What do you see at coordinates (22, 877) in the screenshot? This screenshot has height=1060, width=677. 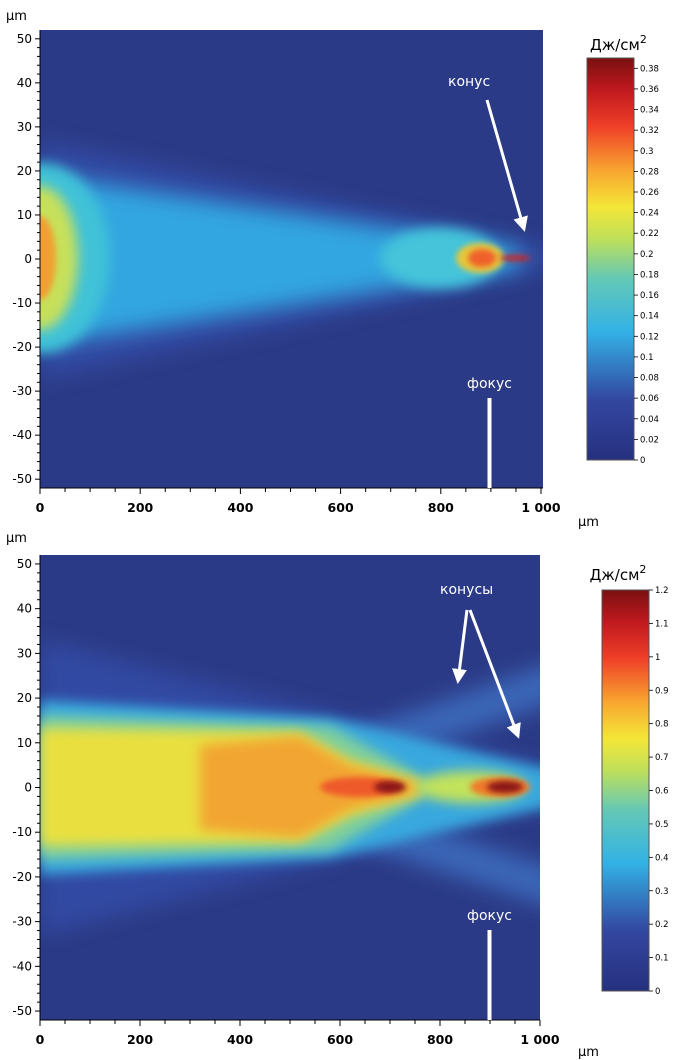 I see `bottom-y-tick-label: -20` at bounding box center [22, 877].